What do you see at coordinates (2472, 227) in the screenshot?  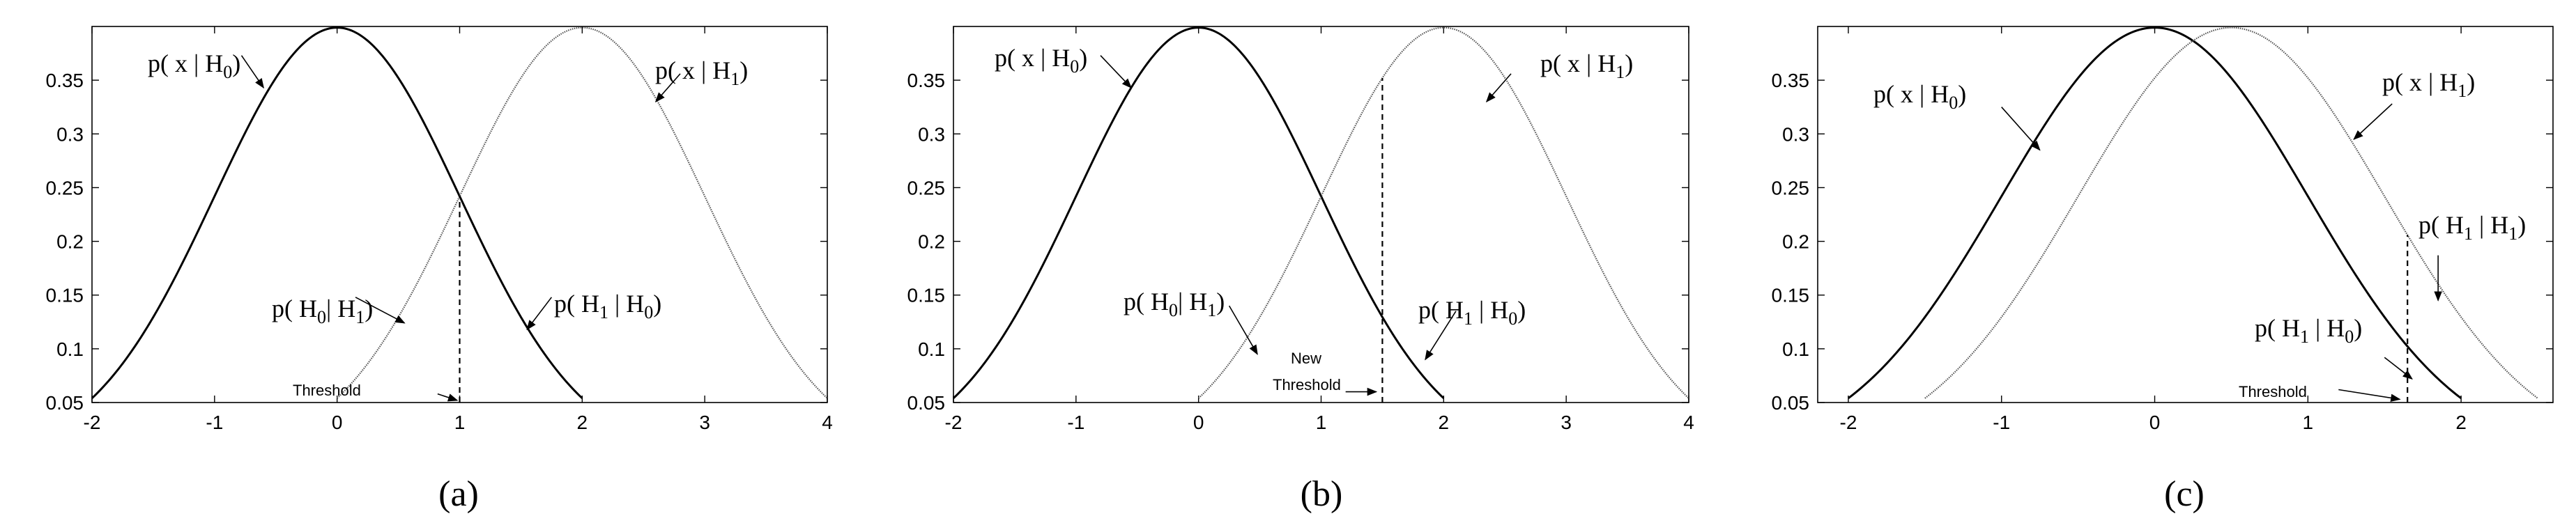 I see `annotation-label: p( H1 | H1)` at bounding box center [2472, 227].